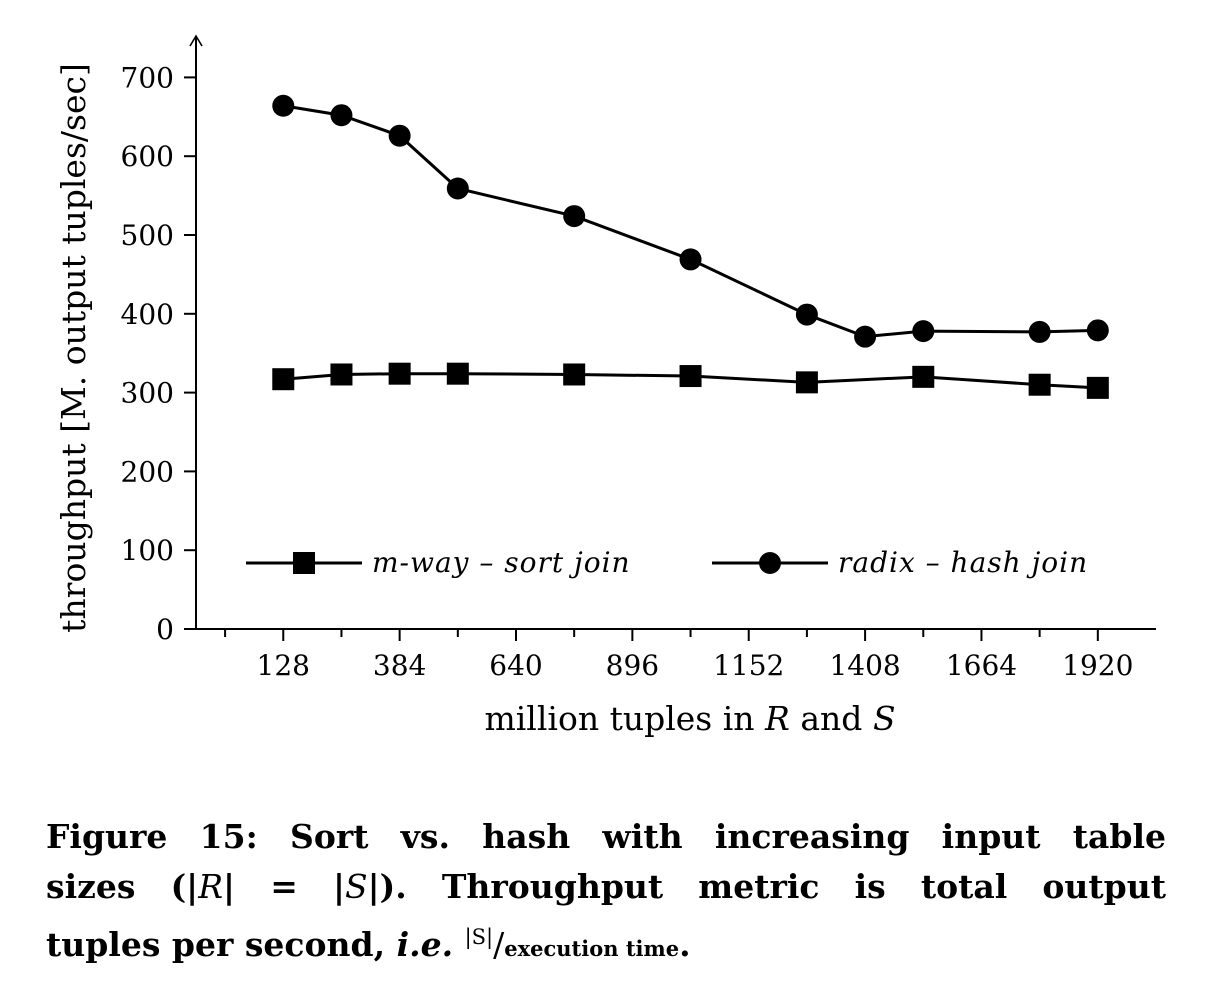 Image resolution: width=1214 pixels, height=988 pixels. I want to click on legend-label-0: m-way – sort join, so click(501, 562).